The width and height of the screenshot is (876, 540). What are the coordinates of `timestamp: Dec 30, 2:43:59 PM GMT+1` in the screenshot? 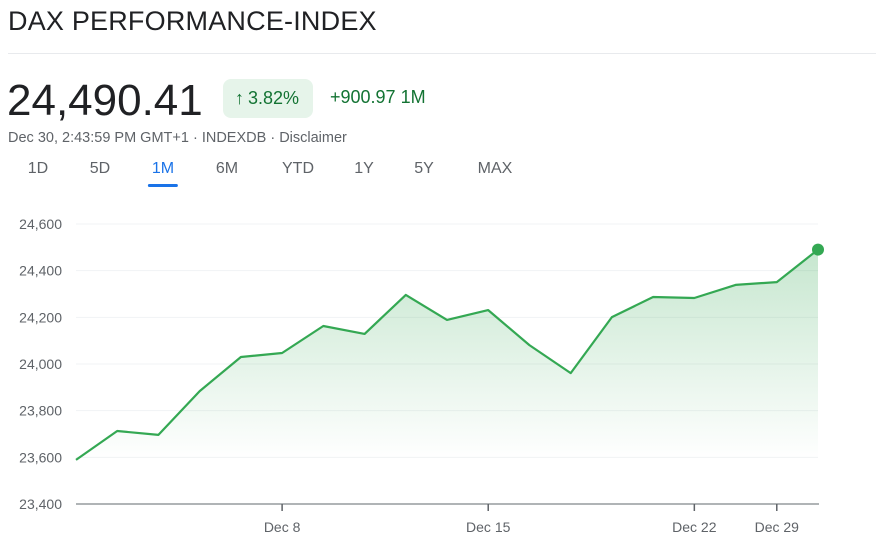 It's located at (98, 138).